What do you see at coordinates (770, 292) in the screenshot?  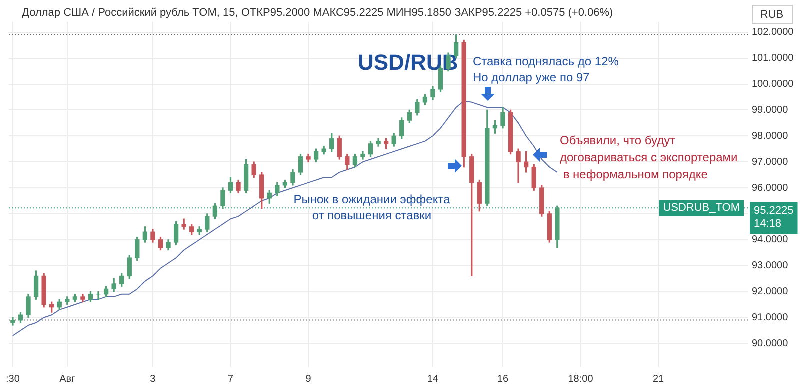 I see `y-tick-label: 92.0000` at bounding box center [770, 292].